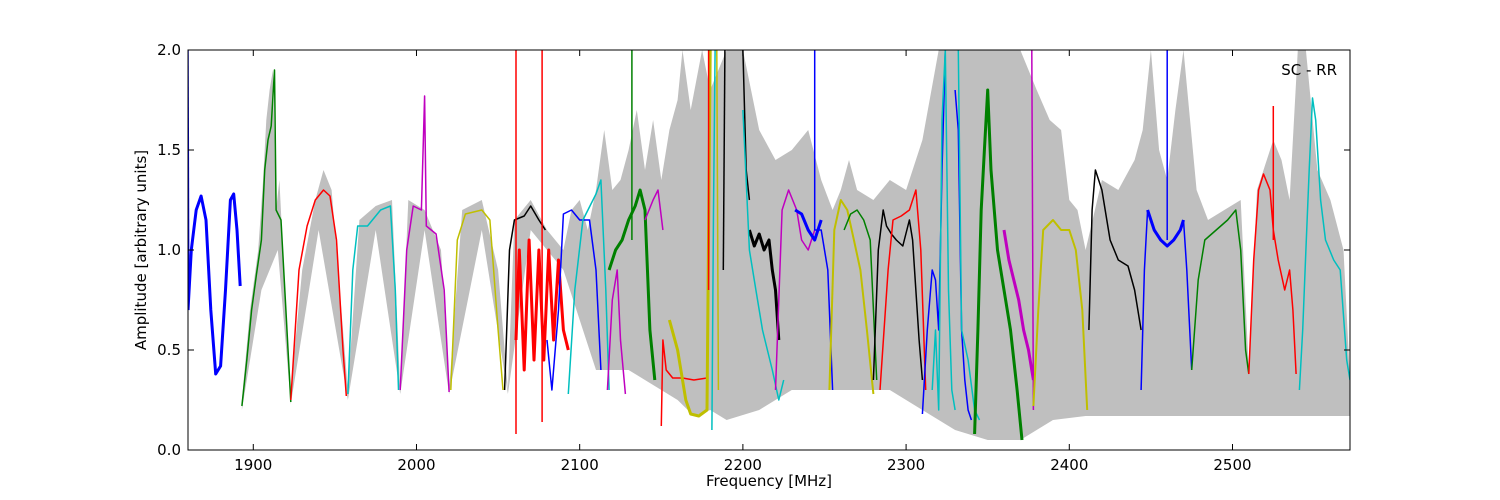 This screenshot has height=500, width=1500. Describe the element at coordinates (169, 150) in the screenshot. I see `y-tick-label: 1.5` at that location.